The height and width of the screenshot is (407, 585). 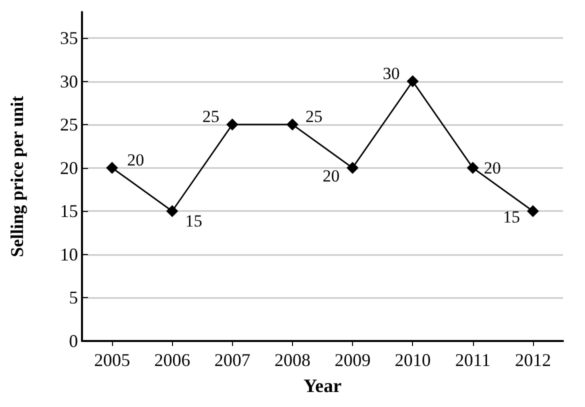 What do you see at coordinates (69, 81) in the screenshot?
I see `y-tick-label: 30` at bounding box center [69, 81].